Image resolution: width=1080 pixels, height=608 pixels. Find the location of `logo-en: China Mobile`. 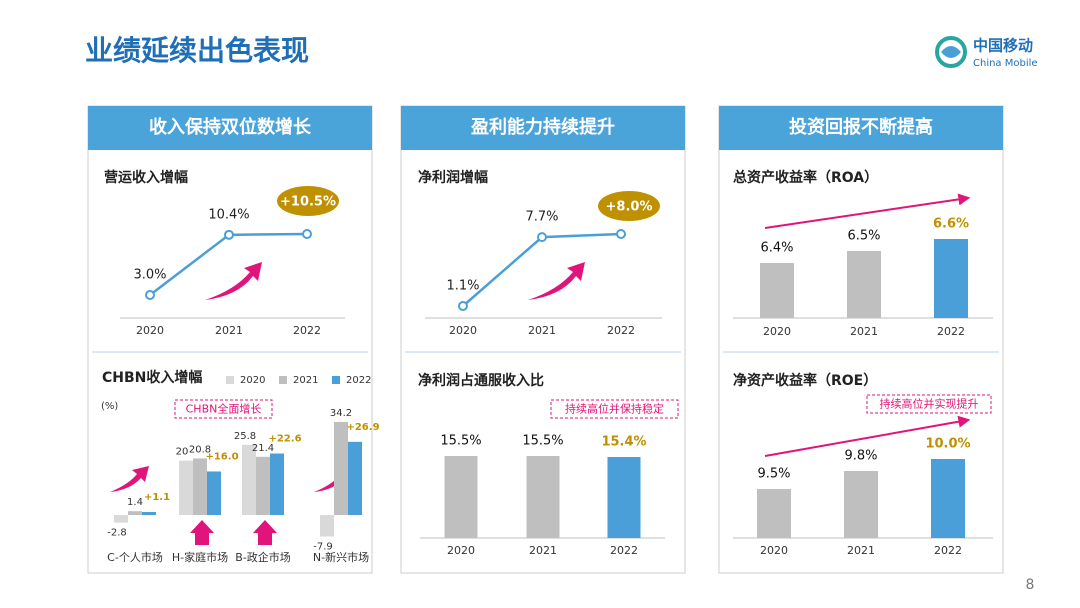

logo-en: China Mobile is located at coordinates (1005, 63).